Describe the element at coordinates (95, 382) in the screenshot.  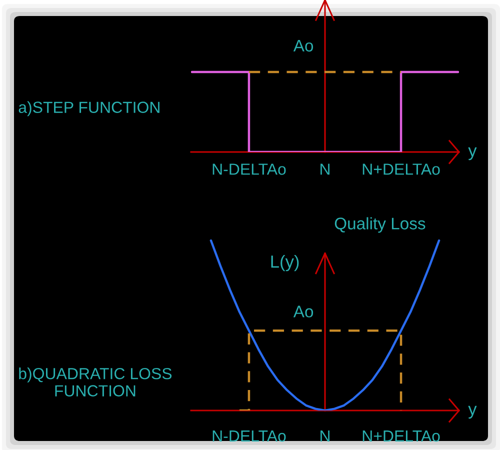
I see `text: b)QUADRATIC LOSS FUNCTION` at that location.